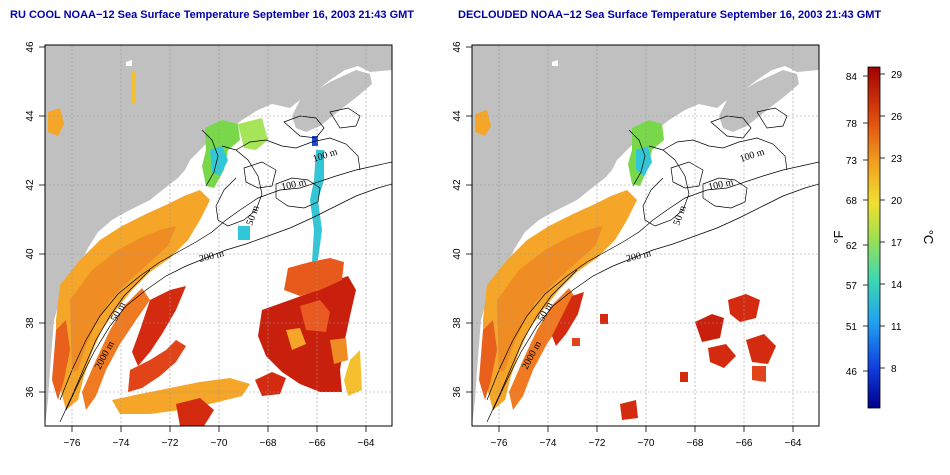 The height and width of the screenshot is (475, 950). What do you see at coordinates (852, 201) in the screenshot?
I see `colorbar-f-tick: 68` at bounding box center [852, 201].